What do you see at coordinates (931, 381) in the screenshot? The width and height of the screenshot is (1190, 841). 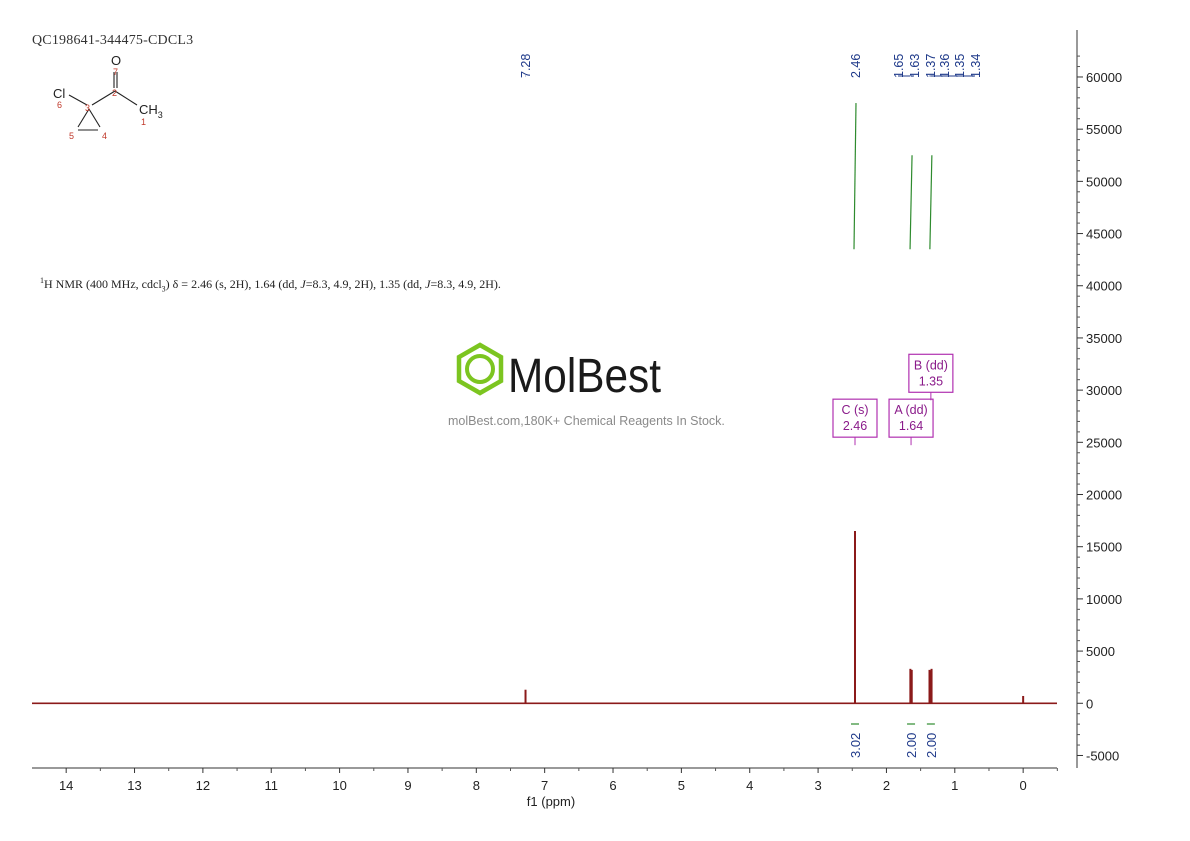 I see `multiplet-shift: 1.35` at bounding box center [931, 381].